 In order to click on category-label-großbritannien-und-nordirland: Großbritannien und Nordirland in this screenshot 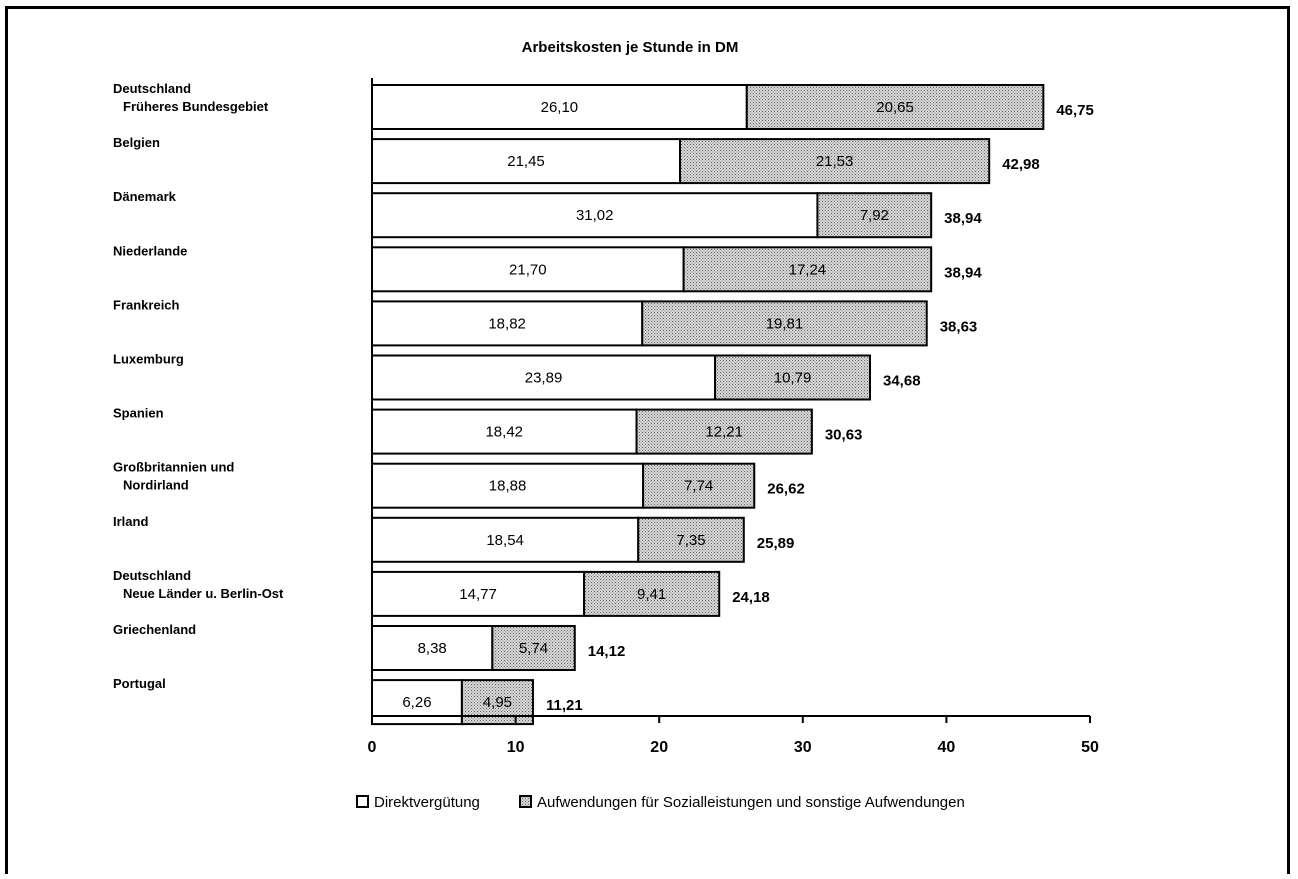, I will do `click(173, 476)`.